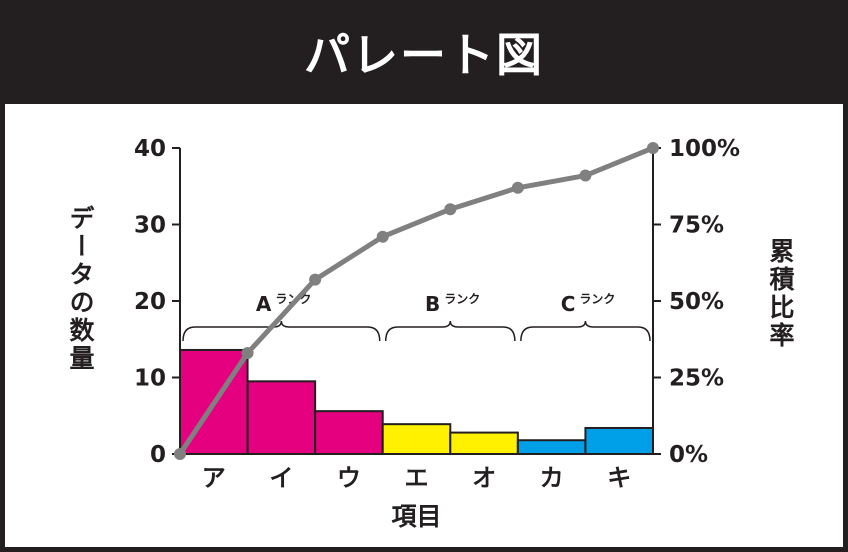  Describe the element at coordinates (349, 478) in the screenshot. I see `x-tick-label: ウ` at that location.